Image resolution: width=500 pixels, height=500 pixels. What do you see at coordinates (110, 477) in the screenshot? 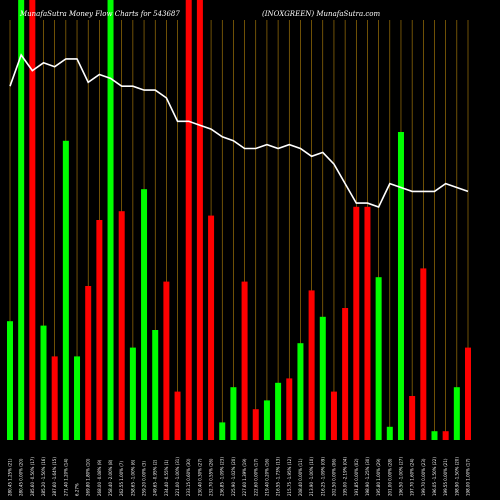
I see `x-tick-label: 258.40 -2.00% (8)` at bounding box center [110, 477].